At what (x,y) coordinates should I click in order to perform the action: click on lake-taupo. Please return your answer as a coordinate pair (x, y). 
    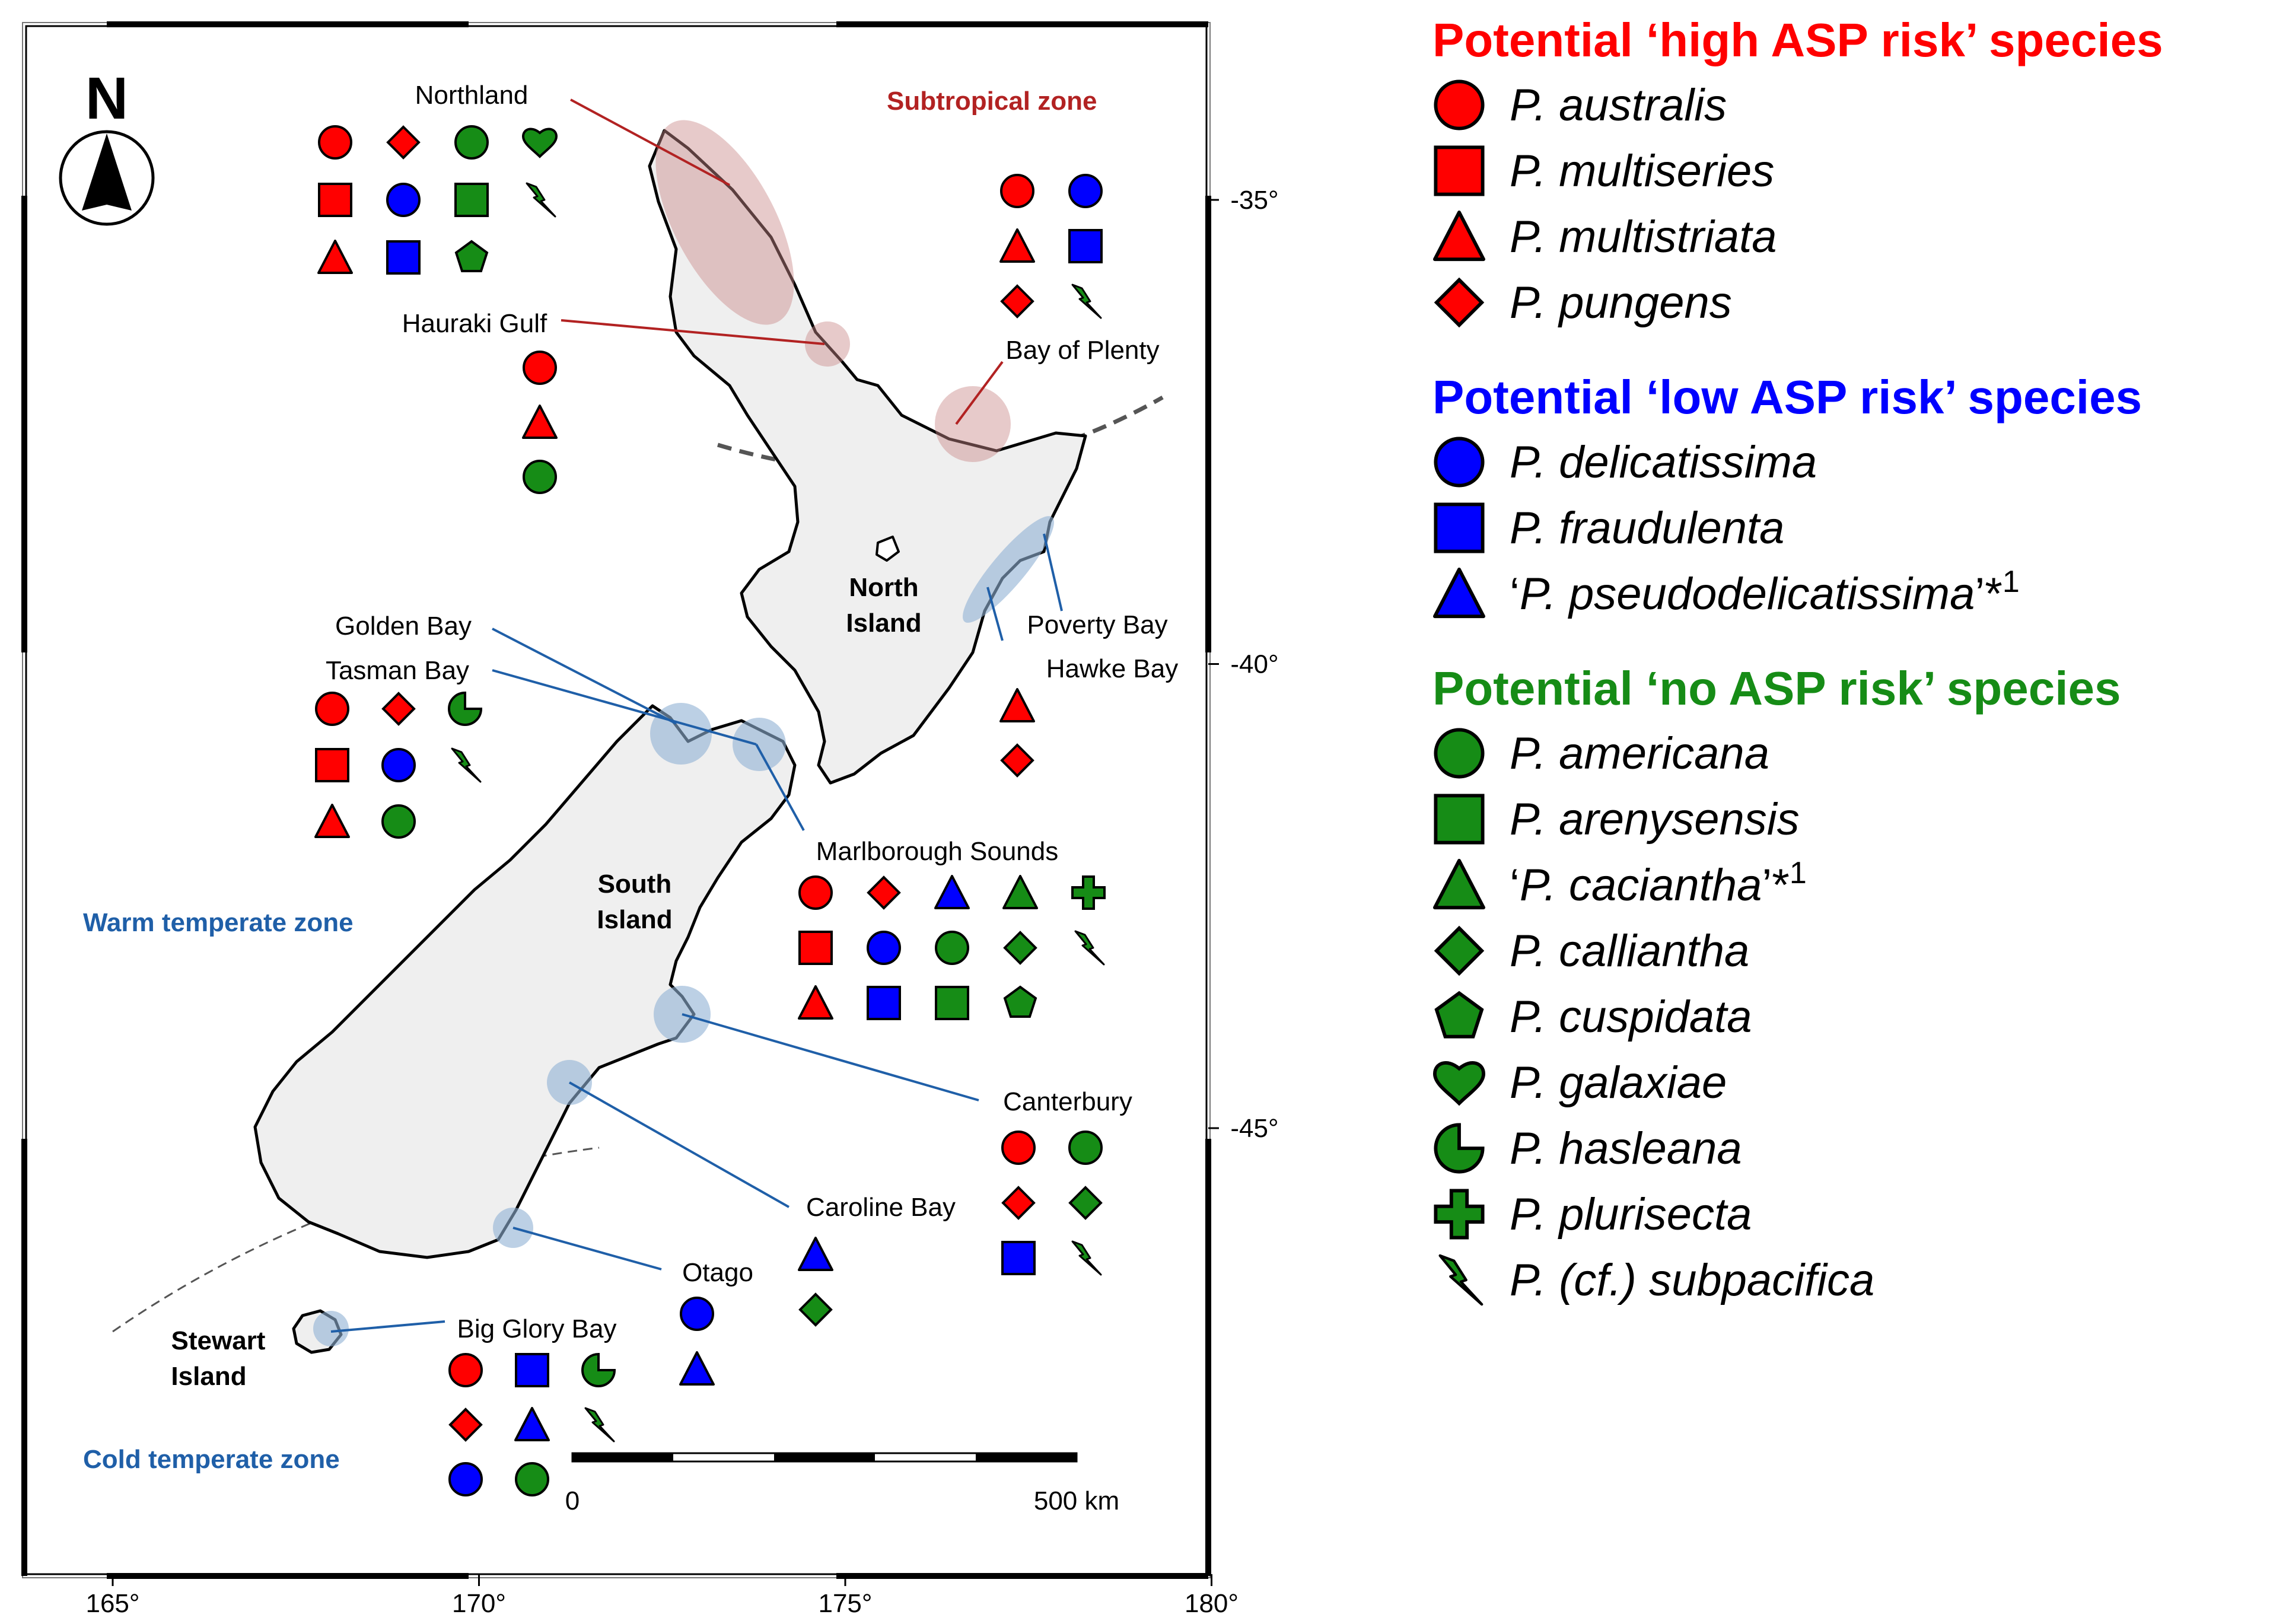
    Looking at the image, I should click on (888, 549).